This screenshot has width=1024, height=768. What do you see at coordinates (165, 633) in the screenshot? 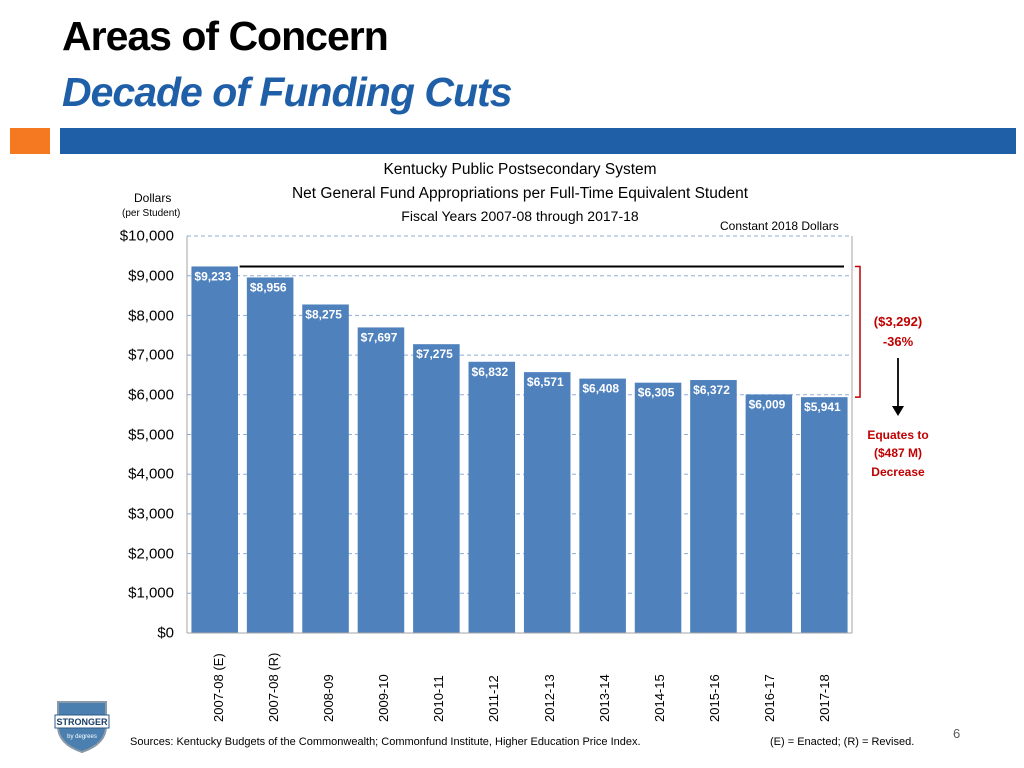
I see `y-tick-label: $0` at bounding box center [165, 633].